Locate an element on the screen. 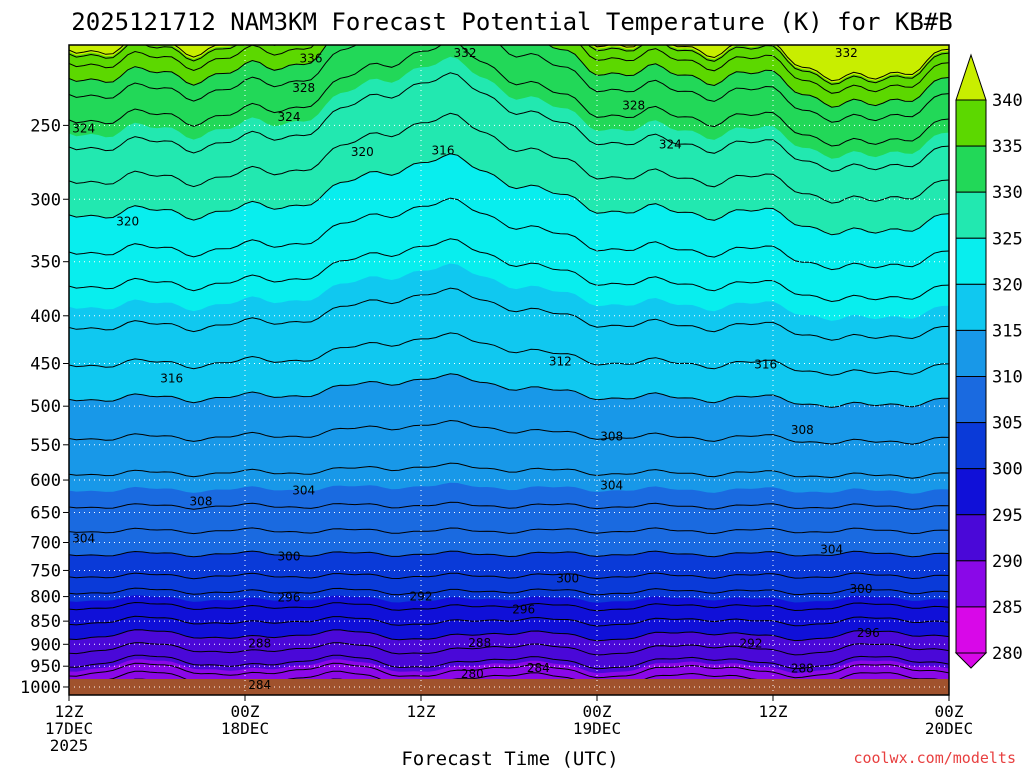 The image size is (1024, 768). colorbar-label: 305 is located at coordinates (1007, 424).